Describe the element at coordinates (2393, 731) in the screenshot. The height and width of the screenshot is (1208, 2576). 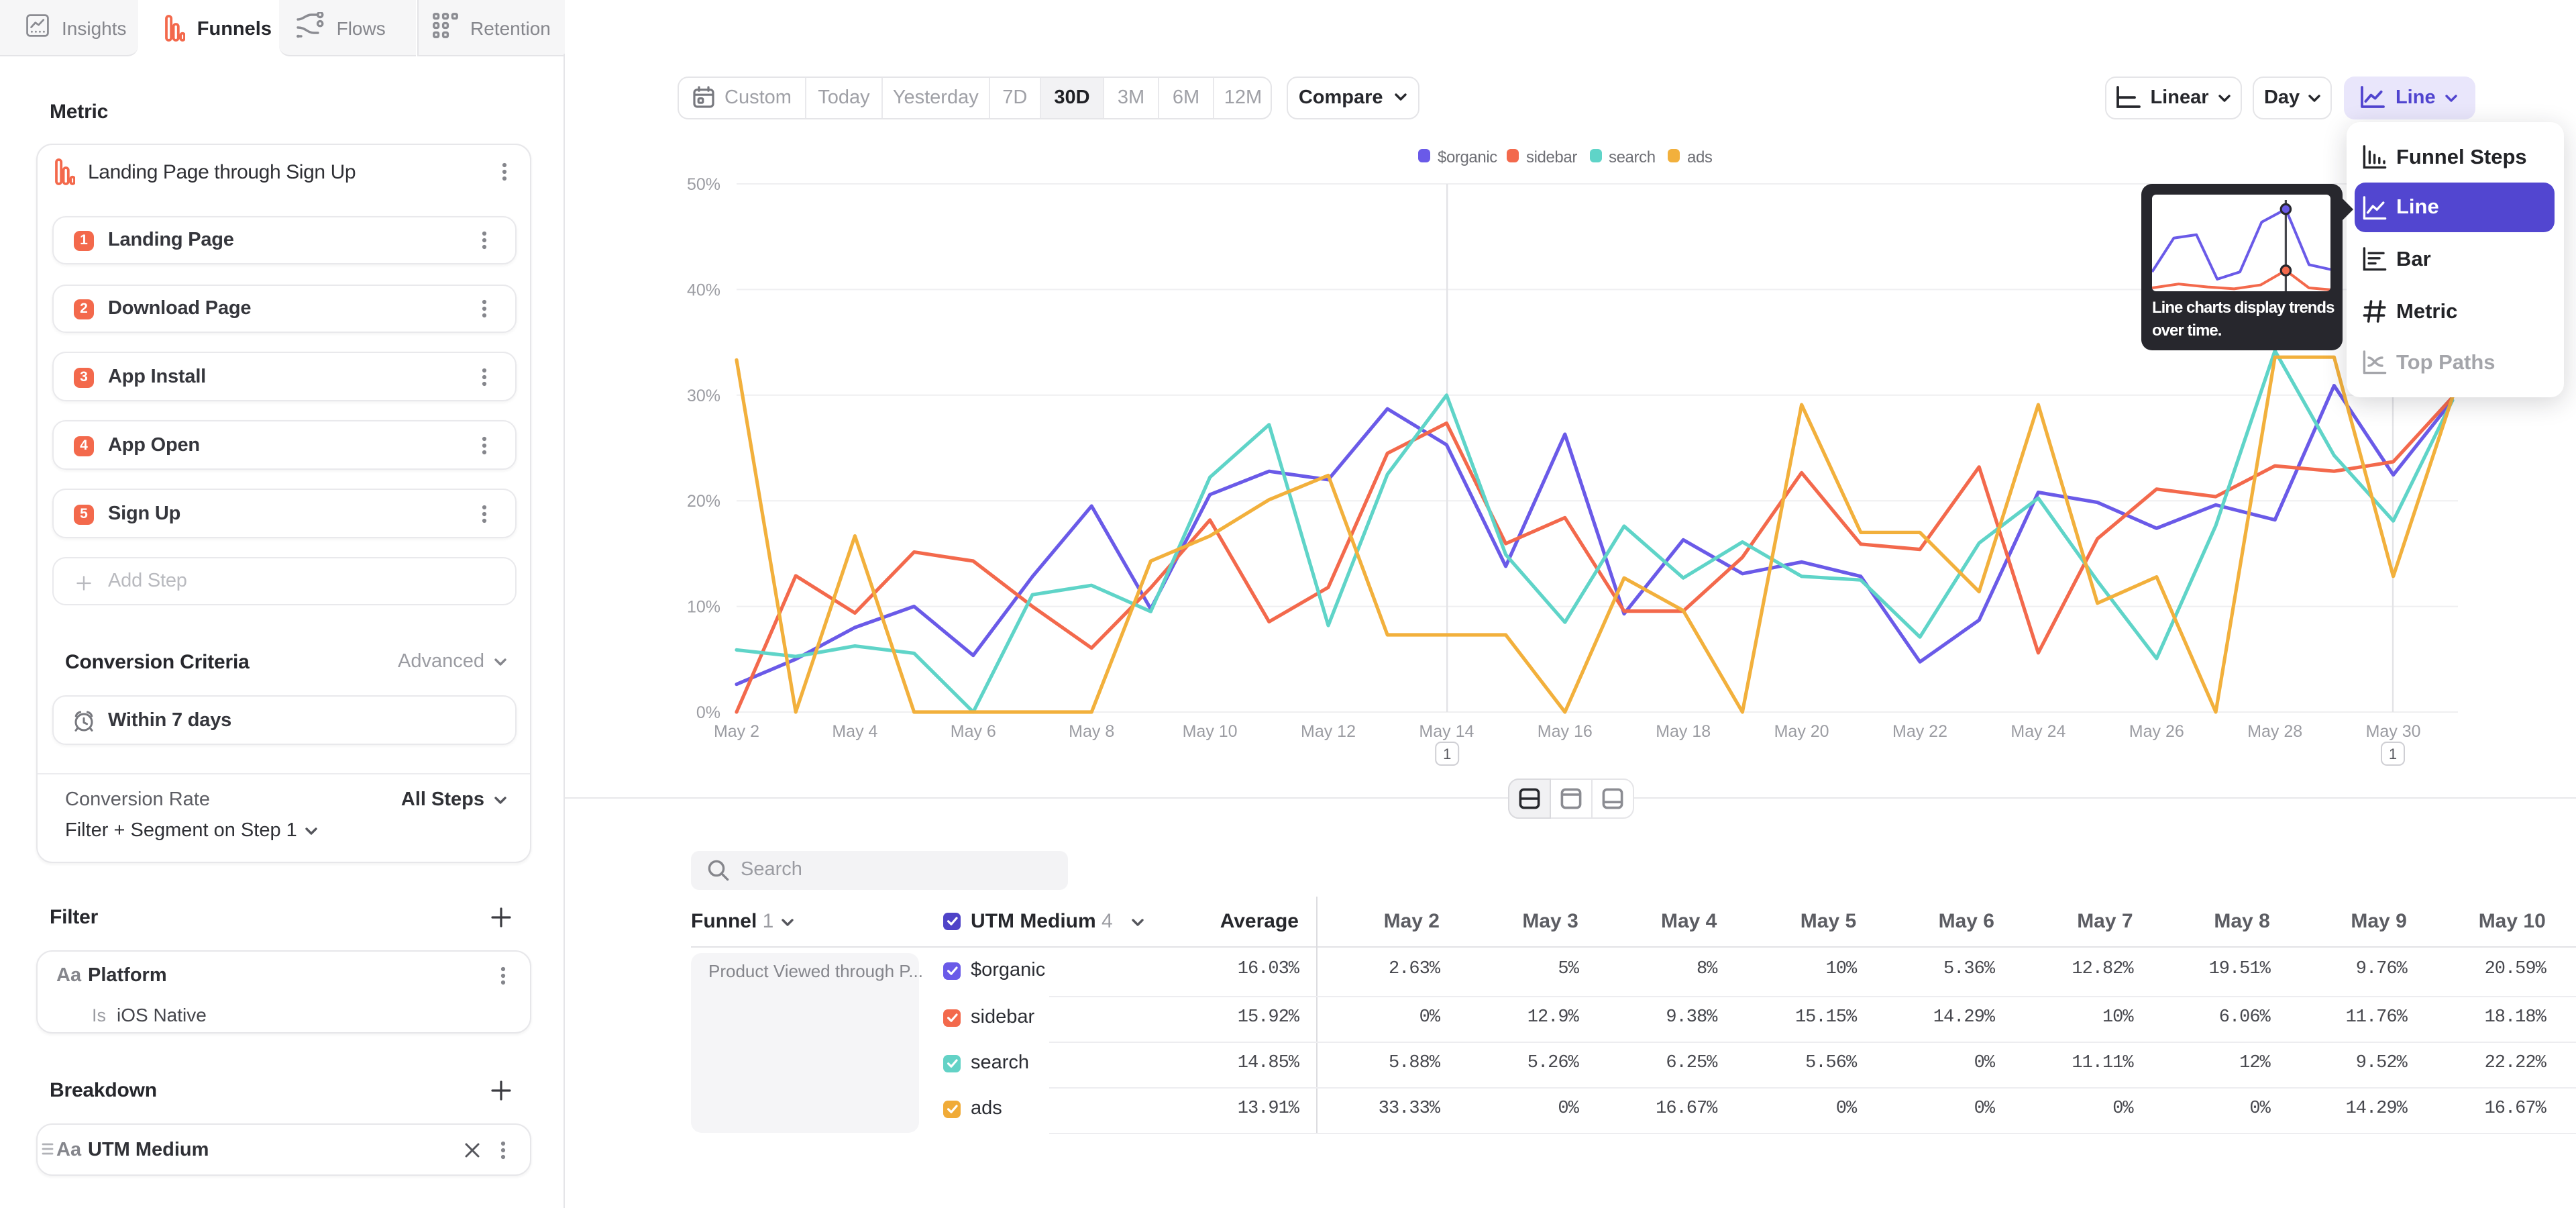
I see `svg-text: May 30` at that location.